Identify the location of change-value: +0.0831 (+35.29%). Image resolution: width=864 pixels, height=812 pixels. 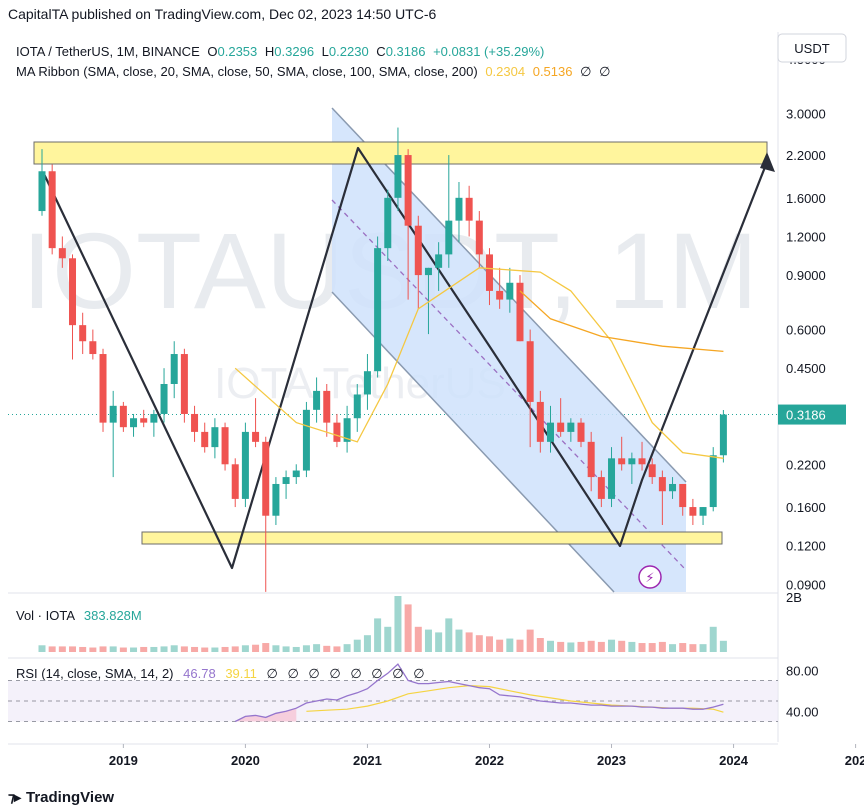
(488, 51).